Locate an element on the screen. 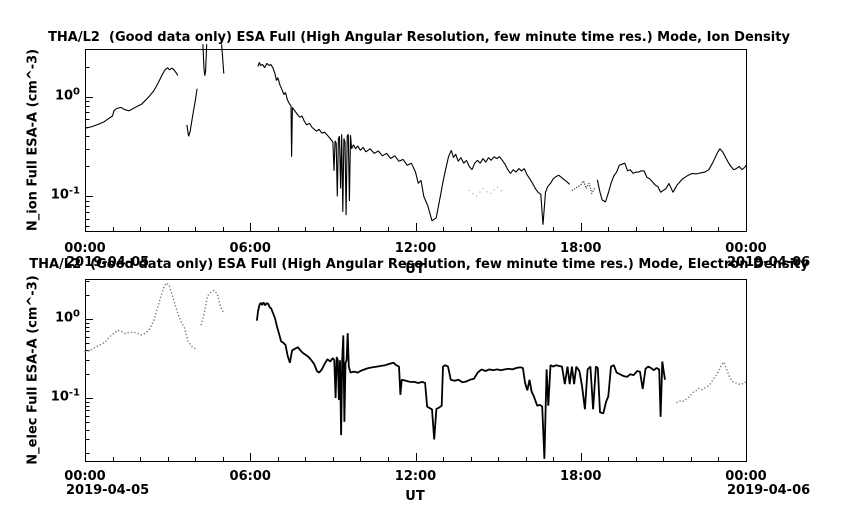  date-label-right-bottom-panel: 2019-04-06 is located at coordinates (769, 490).